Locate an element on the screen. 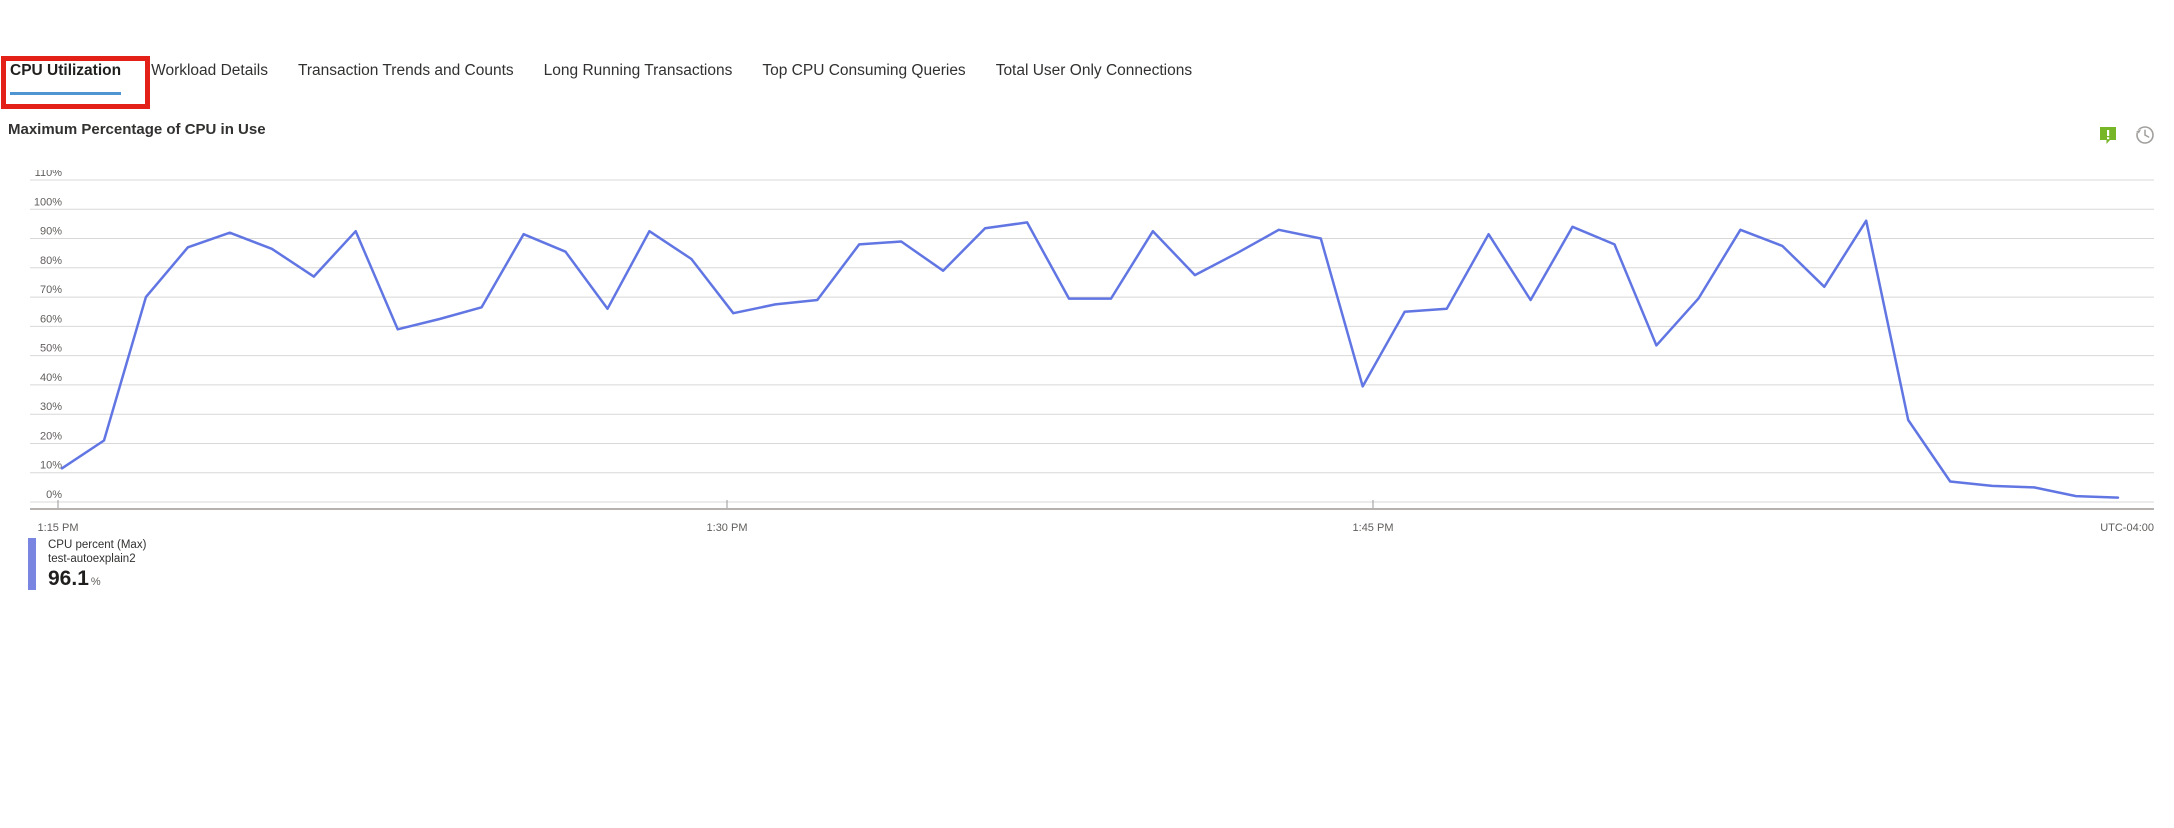 Image resolution: width=2174 pixels, height=828 pixels. svg-text: UTC-04:00 is located at coordinates (2127, 528).